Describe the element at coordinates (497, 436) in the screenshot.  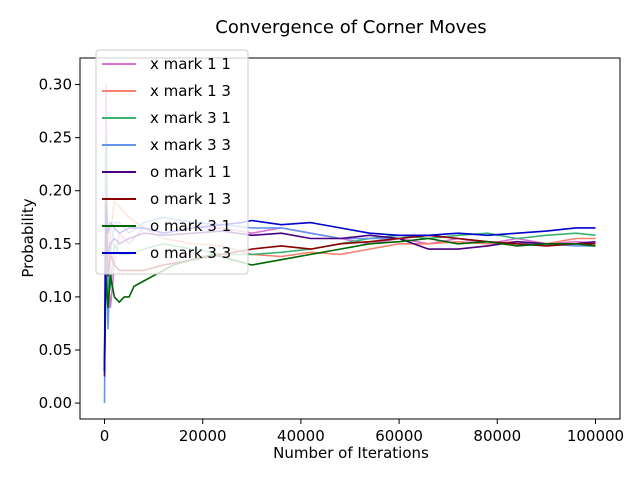
I see `x-tick-label: 80000` at that location.